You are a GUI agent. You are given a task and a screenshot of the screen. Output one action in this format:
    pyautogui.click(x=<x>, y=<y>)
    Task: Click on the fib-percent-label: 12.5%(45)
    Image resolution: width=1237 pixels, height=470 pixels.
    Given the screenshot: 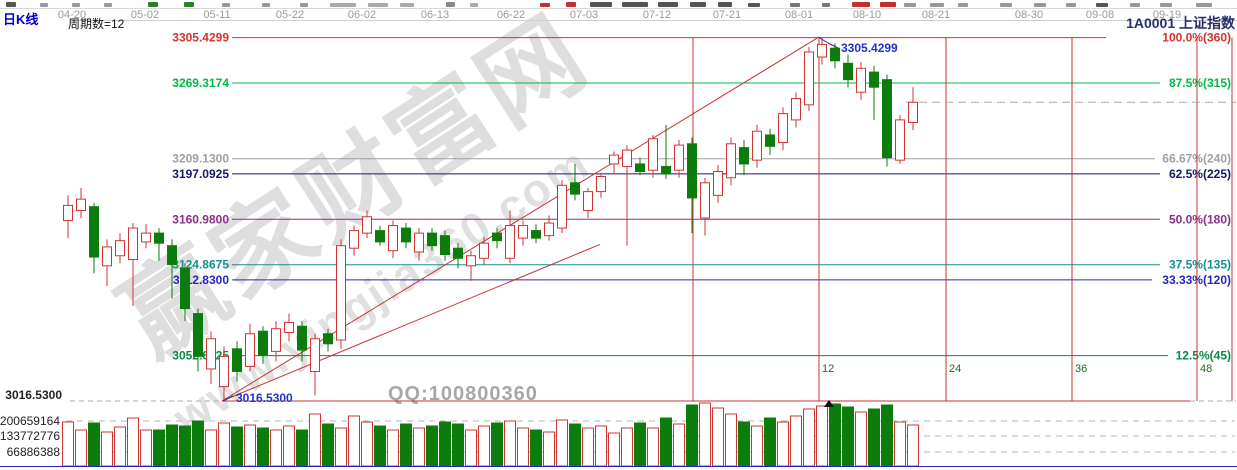 What is the action you would take?
    pyautogui.click(x=1203, y=356)
    